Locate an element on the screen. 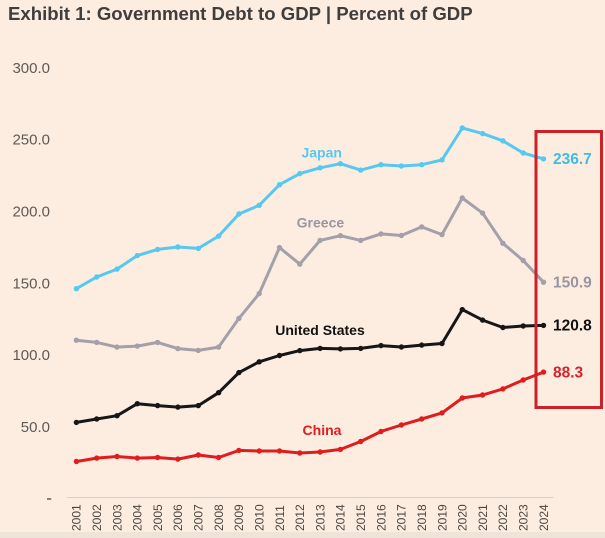 This screenshot has height=538, width=605. svg-text: Greece is located at coordinates (321, 223).